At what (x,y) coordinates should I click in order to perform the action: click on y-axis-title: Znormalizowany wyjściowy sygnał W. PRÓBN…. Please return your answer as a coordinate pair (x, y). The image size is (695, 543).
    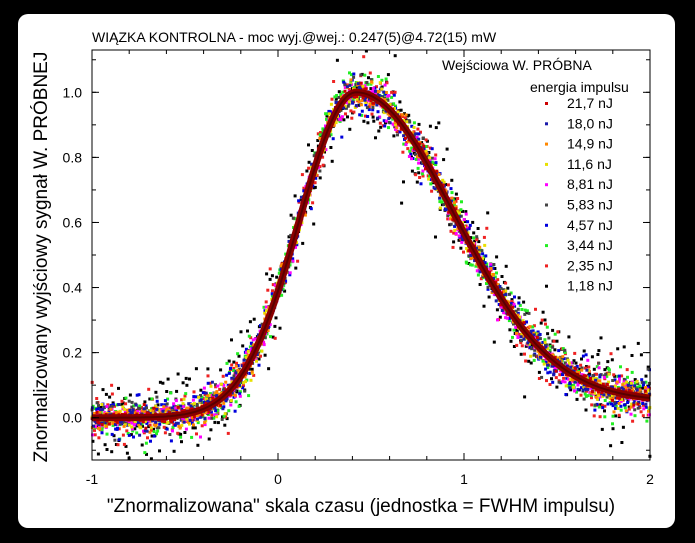
    Looking at the image, I should click on (41, 257).